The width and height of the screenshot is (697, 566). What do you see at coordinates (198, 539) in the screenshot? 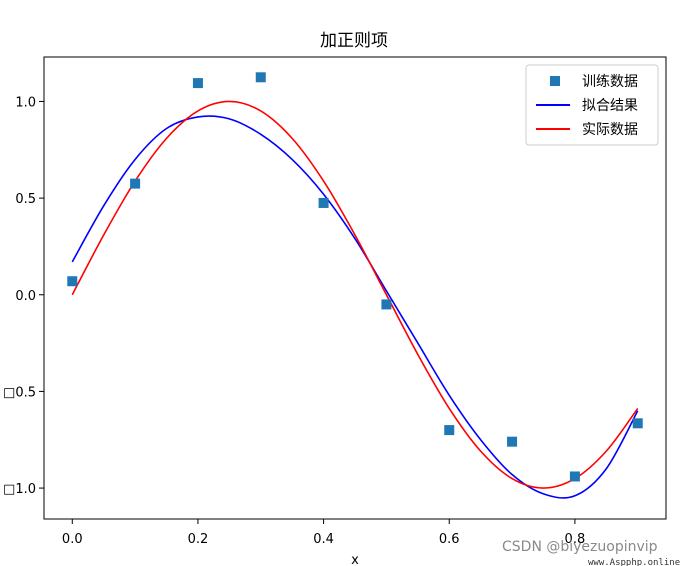
I see `x-tick-label: 0.2` at bounding box center [198, 539].